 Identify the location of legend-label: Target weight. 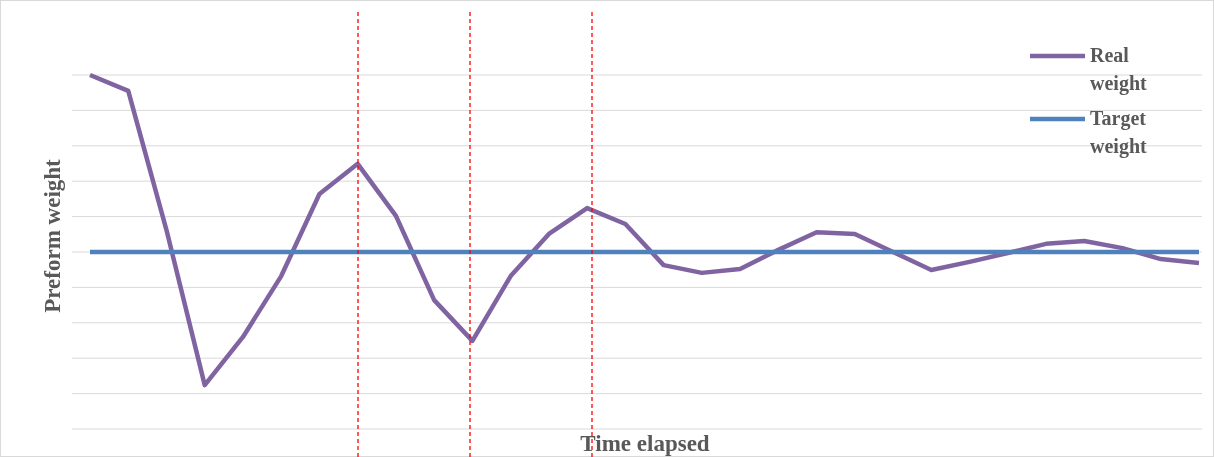
(1118, 132).